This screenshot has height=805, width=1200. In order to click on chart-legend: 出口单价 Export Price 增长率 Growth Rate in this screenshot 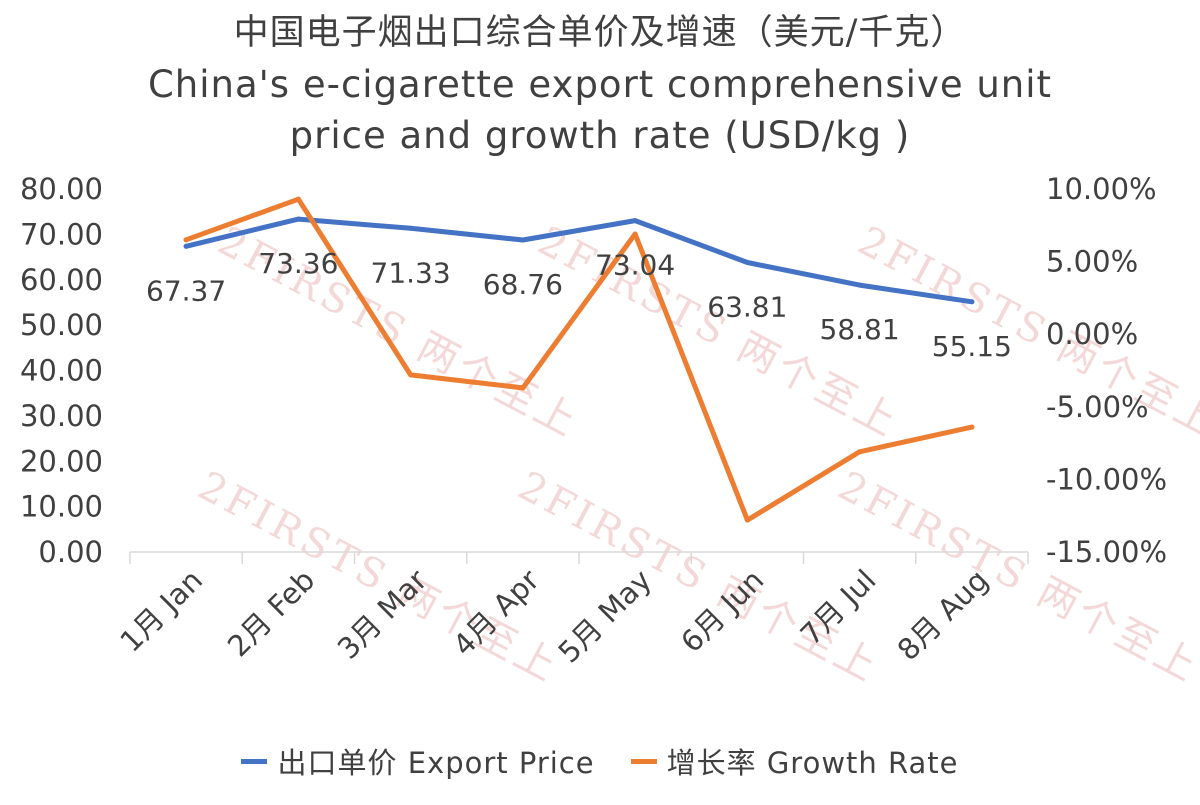, I will do `click(600, 761)`.